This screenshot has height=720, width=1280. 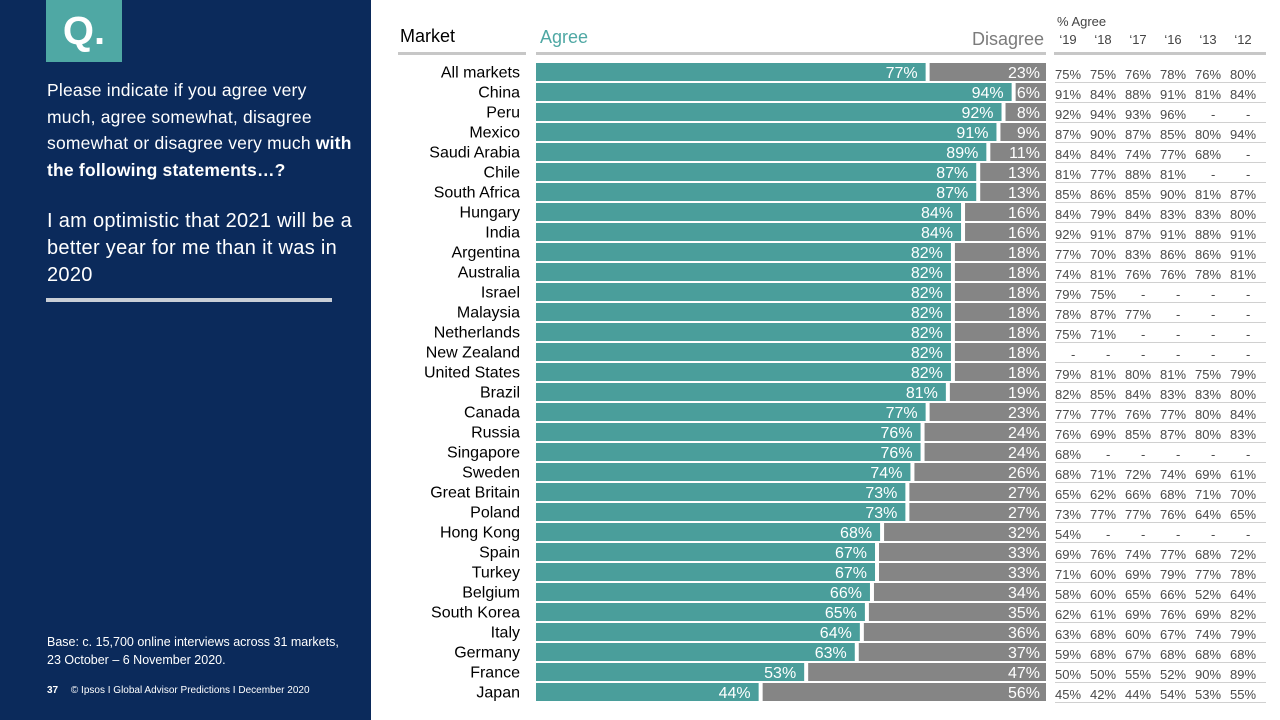 I want to click on agree-value-label: 68%, so click(x=856, y=533).